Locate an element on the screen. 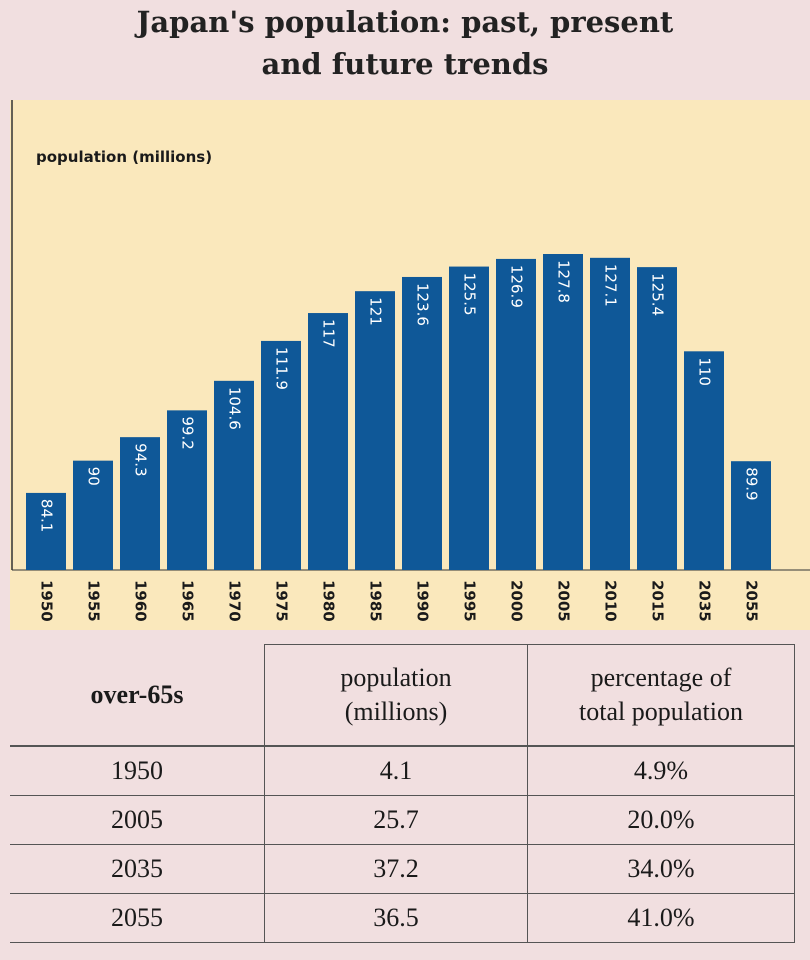  table-cell-population: 4.1 is located at coordinates (396, 770).